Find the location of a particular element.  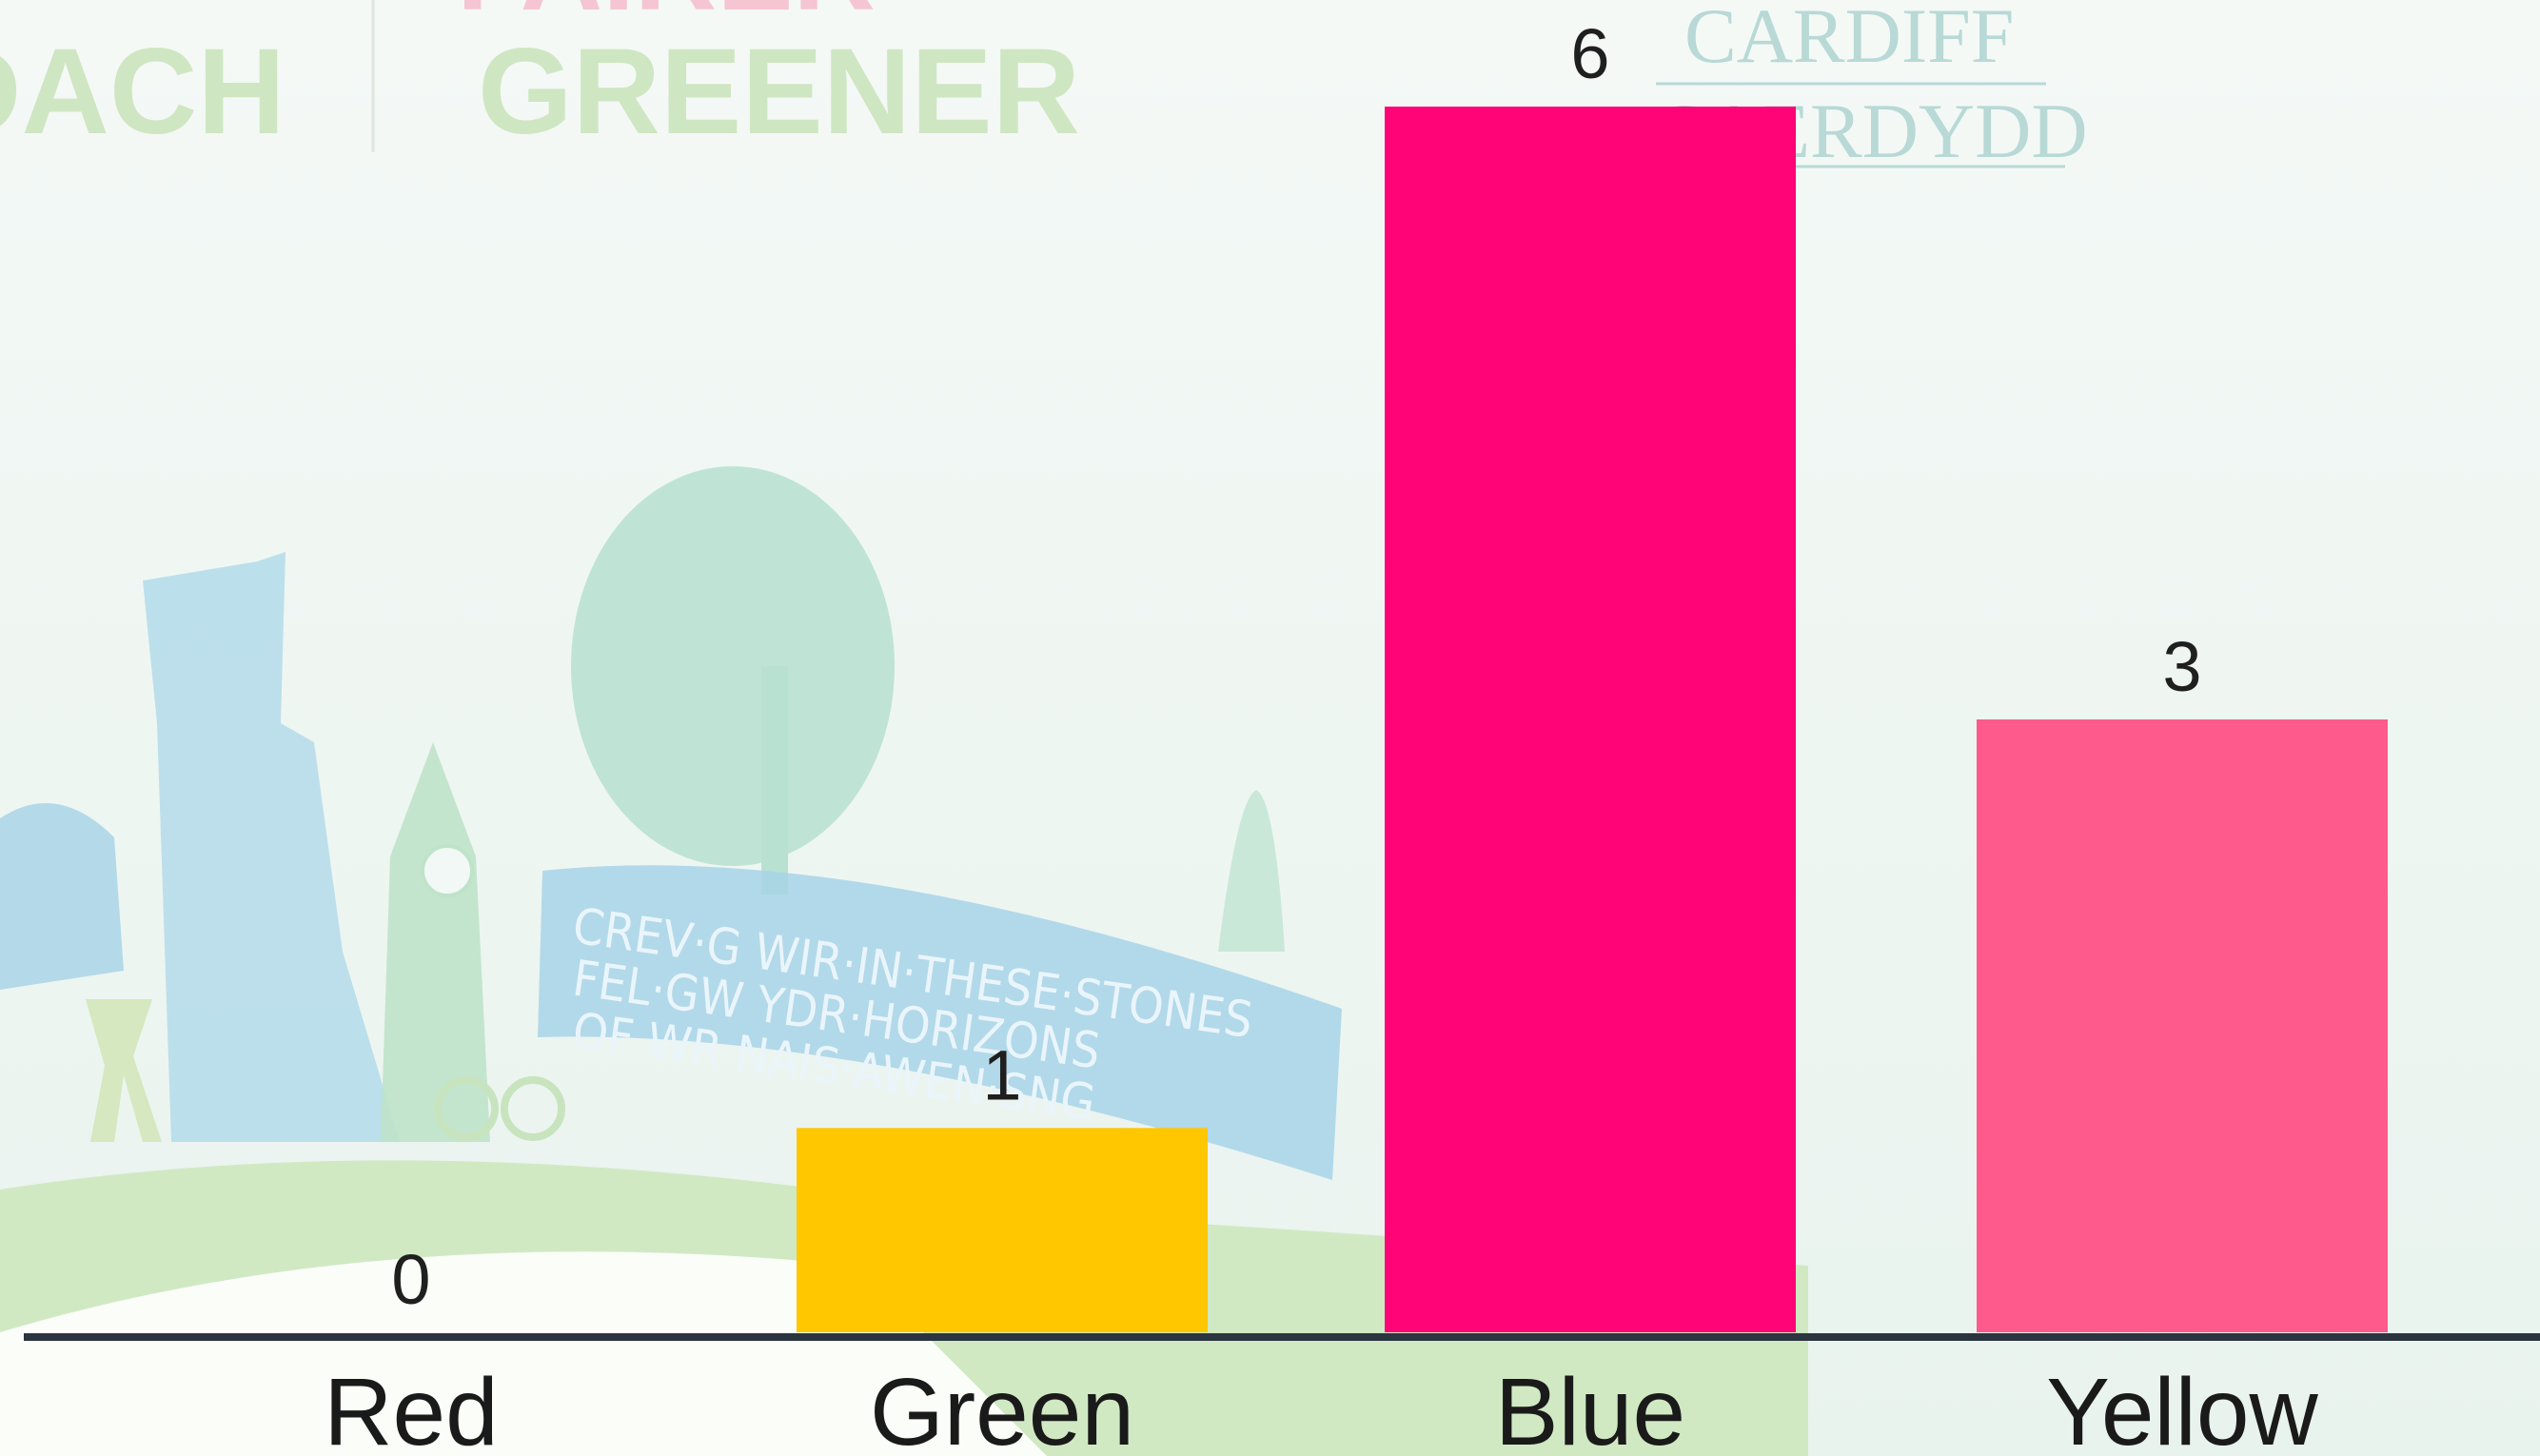

category-label-red: Red is located at coordinates (411, 1407).